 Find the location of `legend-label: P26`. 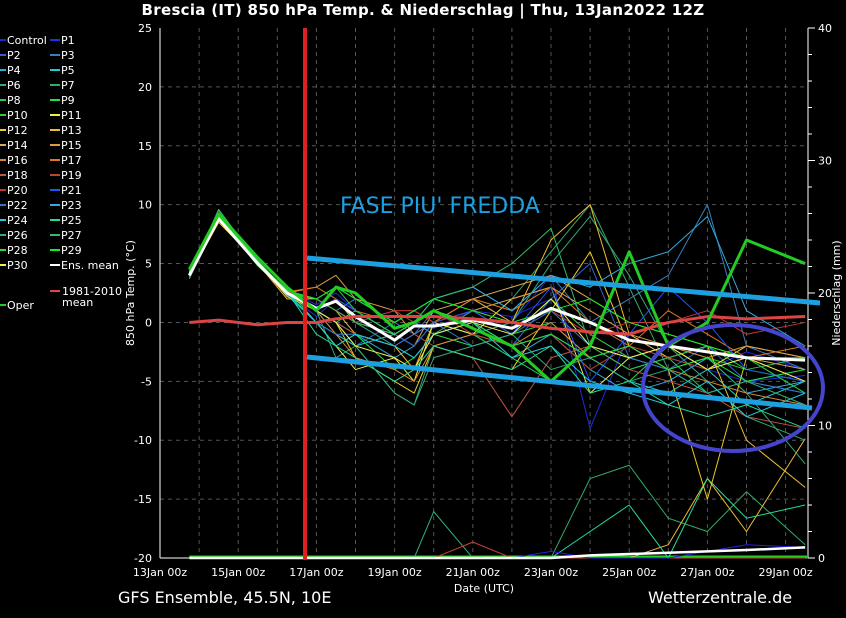

legend-label: P26 is located at coordinates (17, 235).